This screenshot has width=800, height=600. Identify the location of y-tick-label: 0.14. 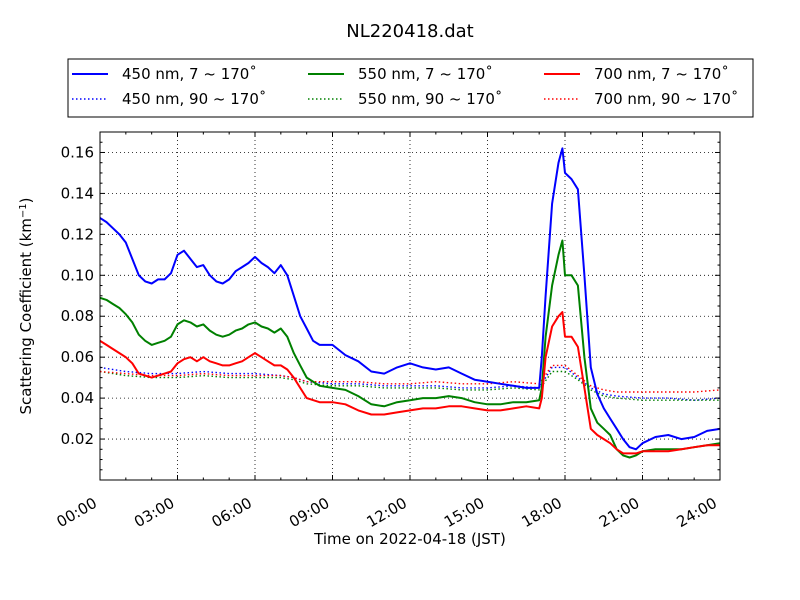
(77, 193).